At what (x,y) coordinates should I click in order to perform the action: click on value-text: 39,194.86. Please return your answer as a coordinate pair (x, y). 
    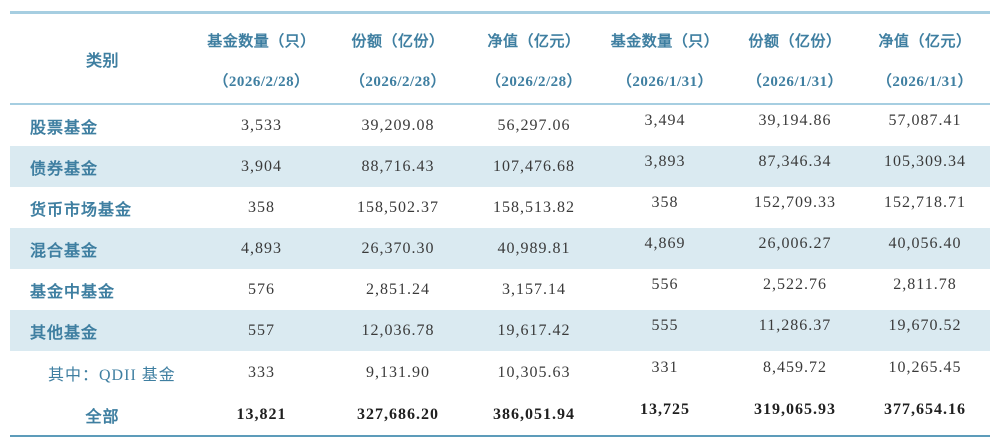
    Looking at the image, I should click on (795, 120).